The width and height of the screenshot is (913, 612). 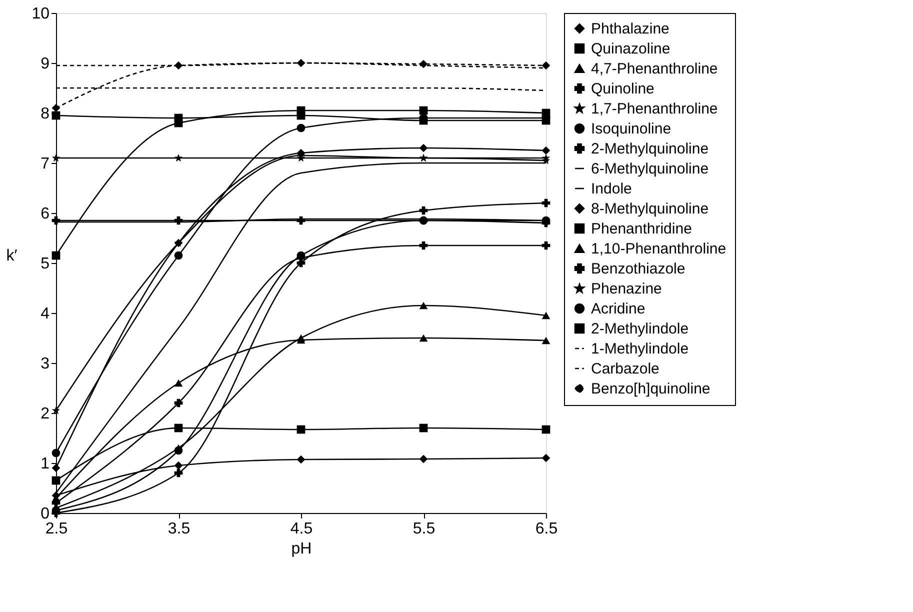 I want to click on legend-label: Benzo[h]quinoline, so click(x=650, y=389).